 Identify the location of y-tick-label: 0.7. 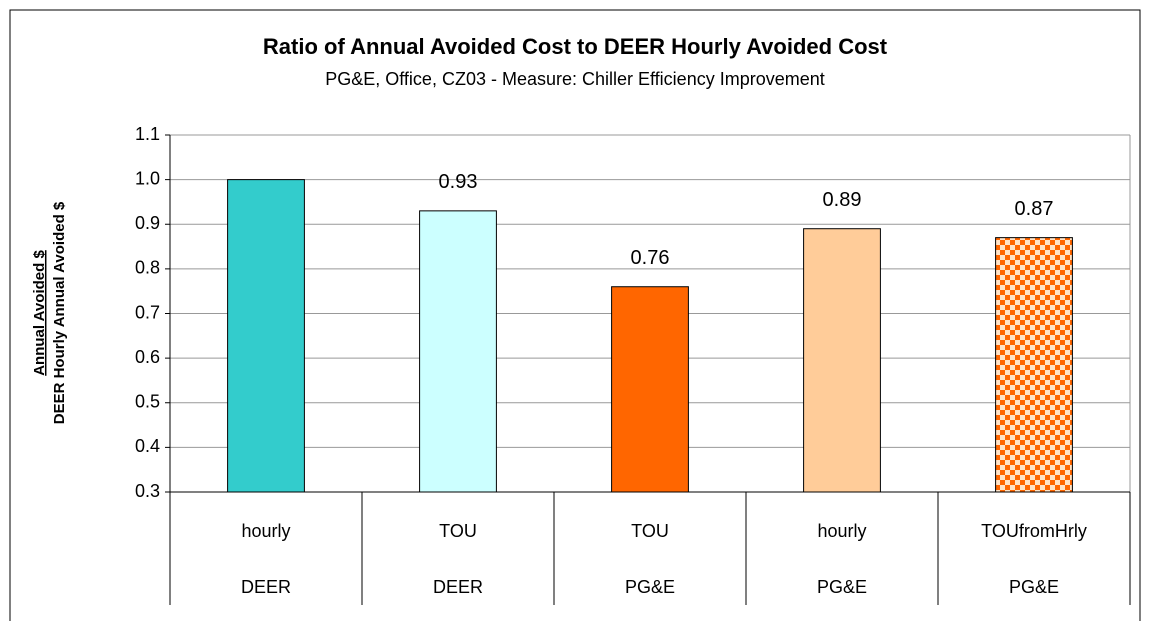
(147, 312).